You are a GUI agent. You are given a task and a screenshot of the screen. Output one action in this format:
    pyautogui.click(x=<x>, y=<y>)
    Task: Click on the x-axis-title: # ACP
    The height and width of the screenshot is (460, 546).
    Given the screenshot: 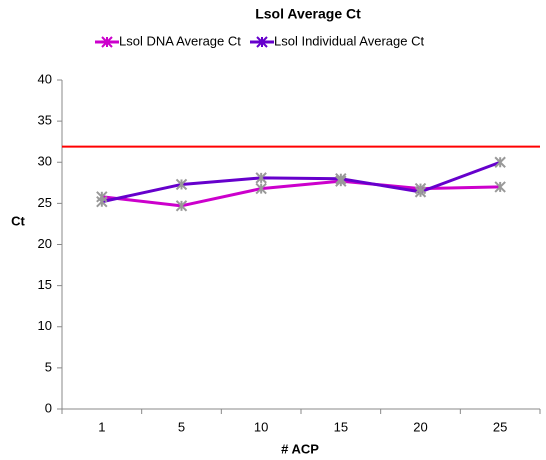 What is the action you would take?
    pyautogui.click(x=300, y=448)
    